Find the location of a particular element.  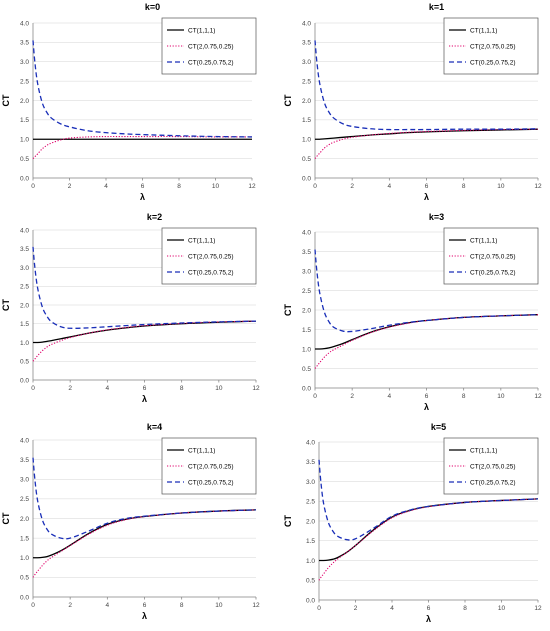

chart-title: k=3 is located at coordinates (436, 217).